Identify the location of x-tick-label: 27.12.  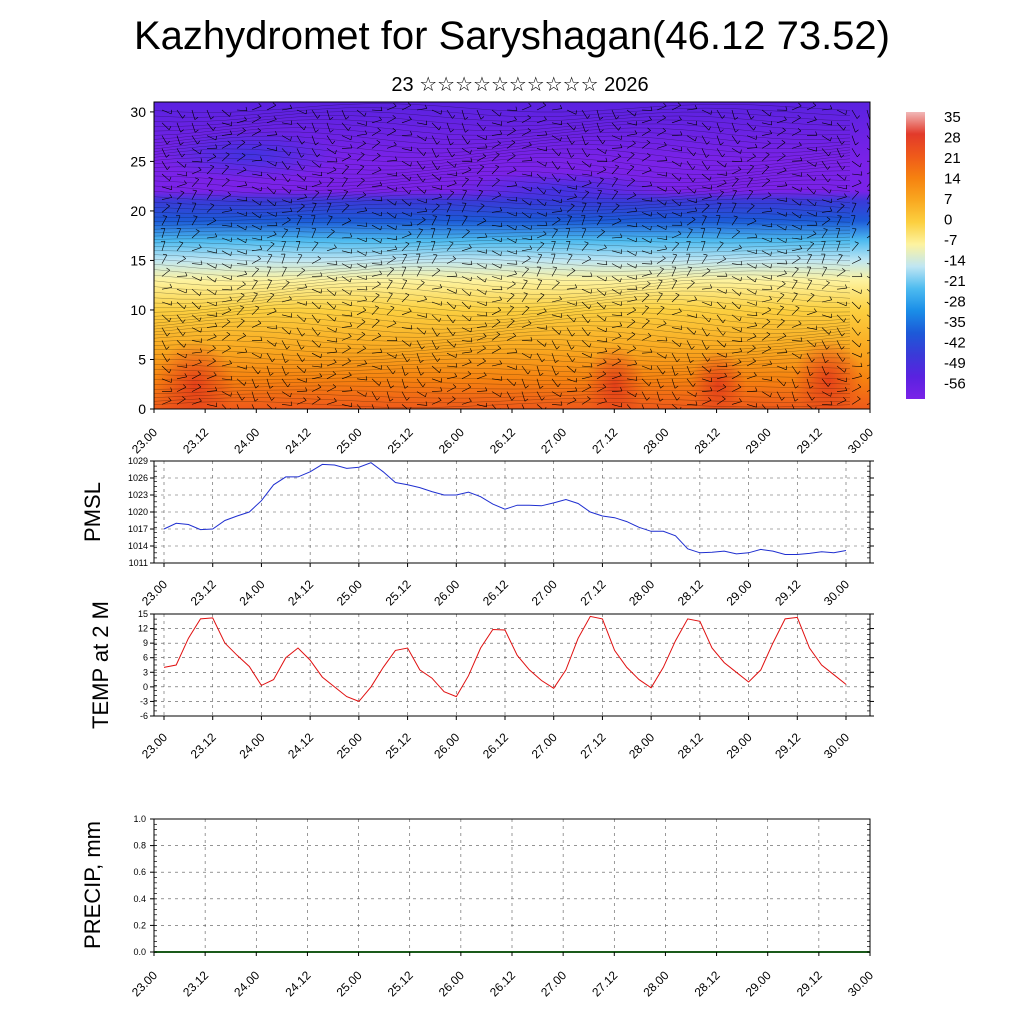
(592, 745).